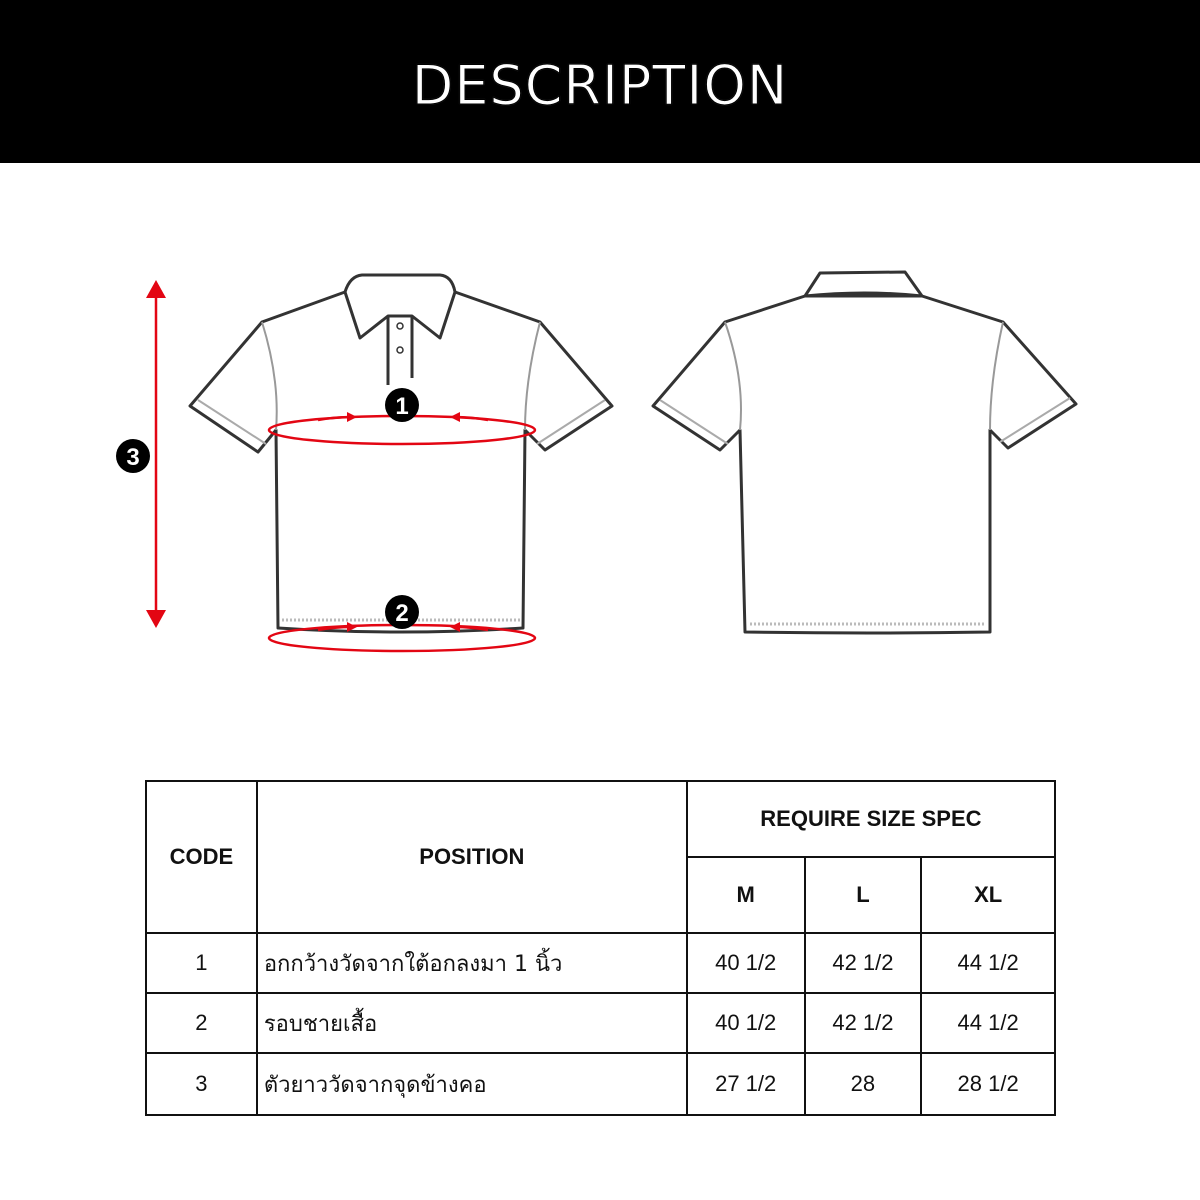 This screenshot has height=1200, width=1200. What do you see at coordinates (401, 406) in the screenshot?
I see `marker-1: 1` at bounding box center [401, 406].